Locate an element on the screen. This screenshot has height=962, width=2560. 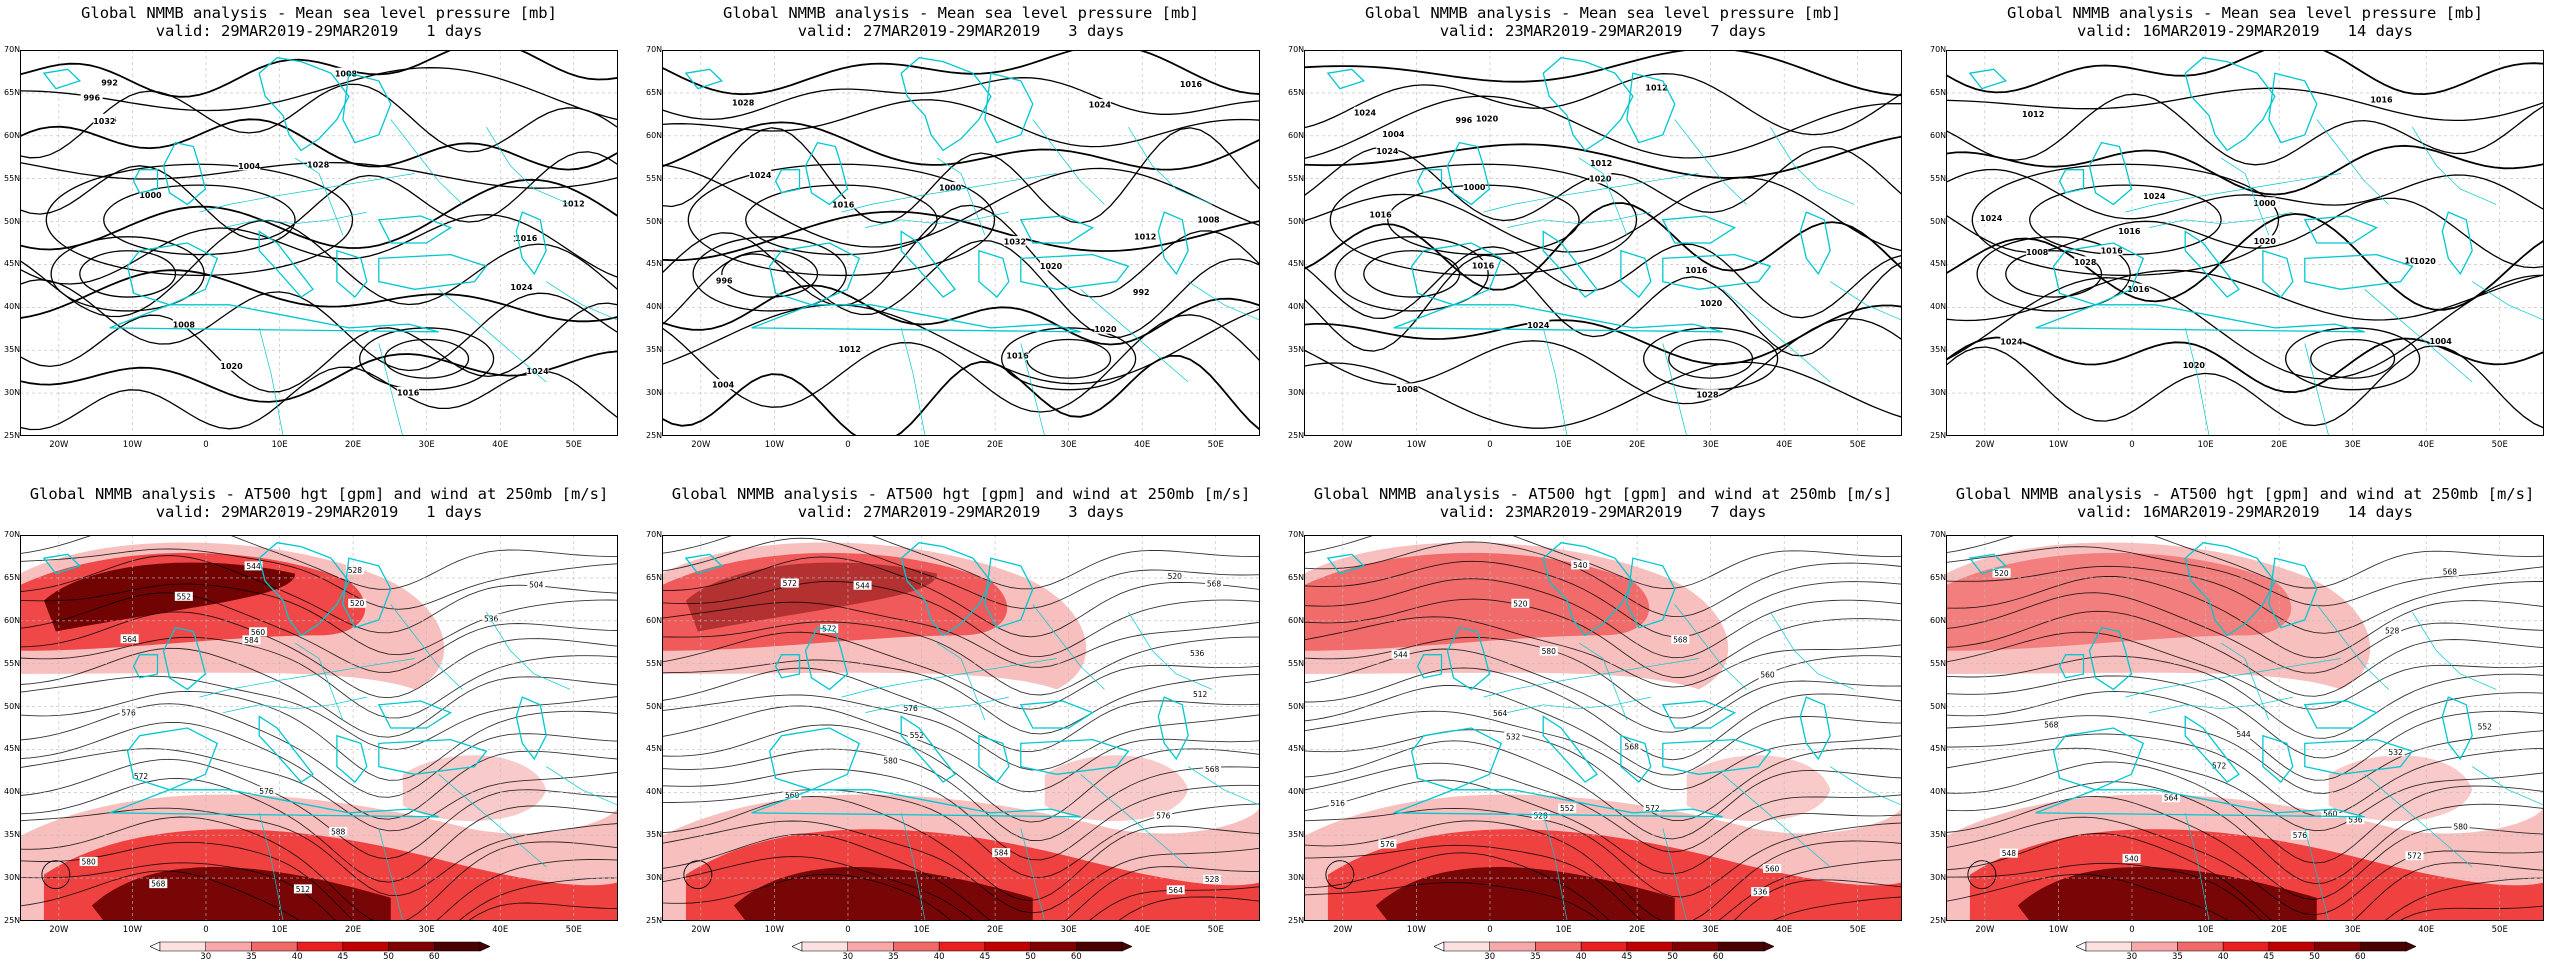
colorbar-tick-label: 50 is located at coordinates (1030, 957).